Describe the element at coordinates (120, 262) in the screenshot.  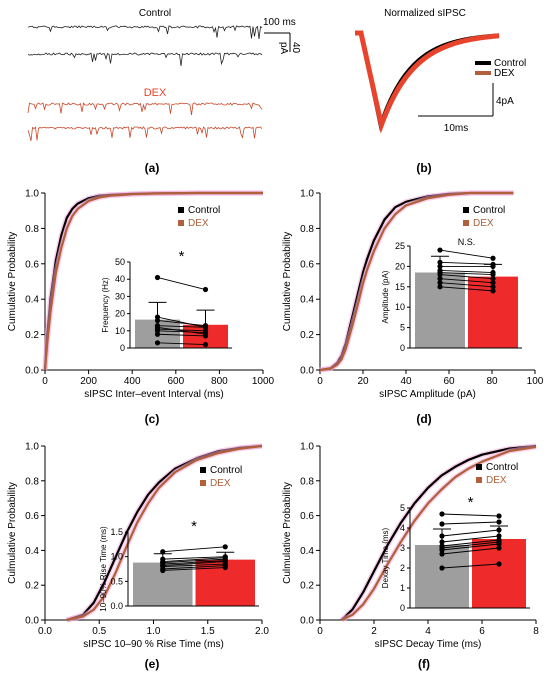
I see `inset-y-tick-label: 50` at that location.